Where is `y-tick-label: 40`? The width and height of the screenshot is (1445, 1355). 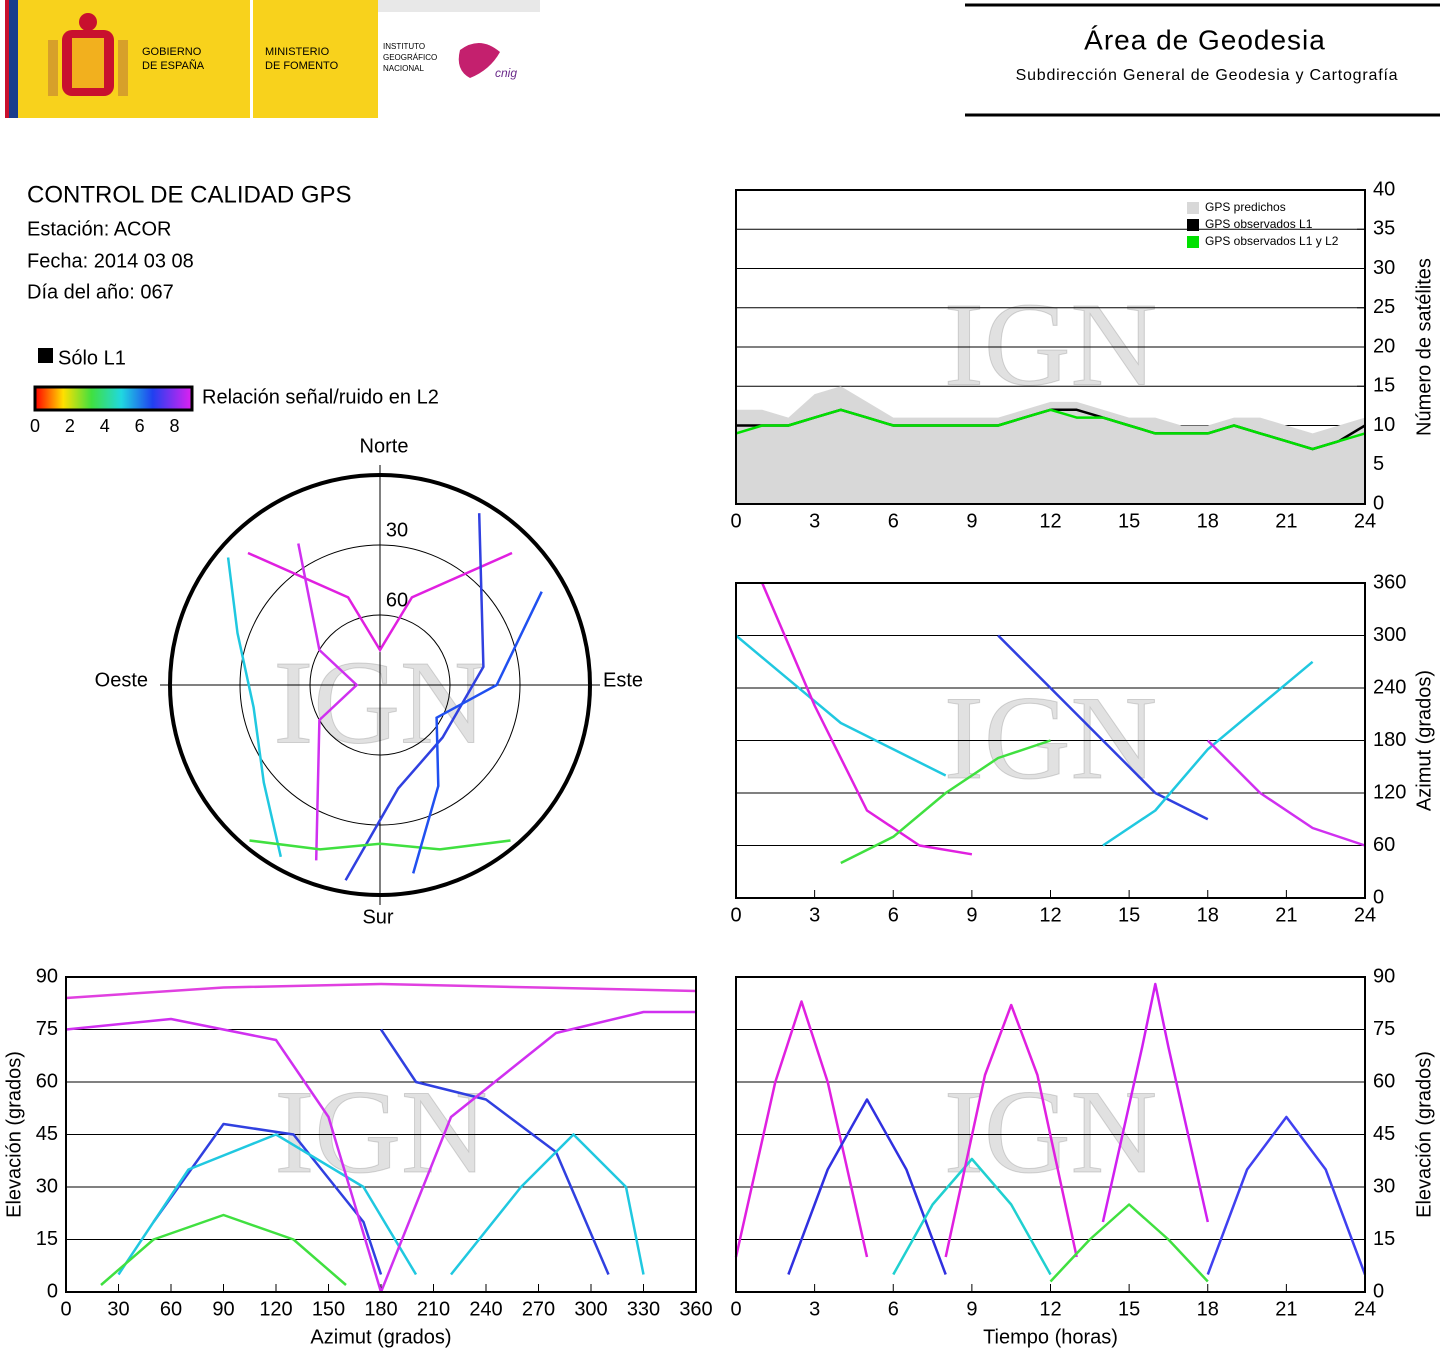 y-tick-label: 40 is located at coordinates (1384, 189).